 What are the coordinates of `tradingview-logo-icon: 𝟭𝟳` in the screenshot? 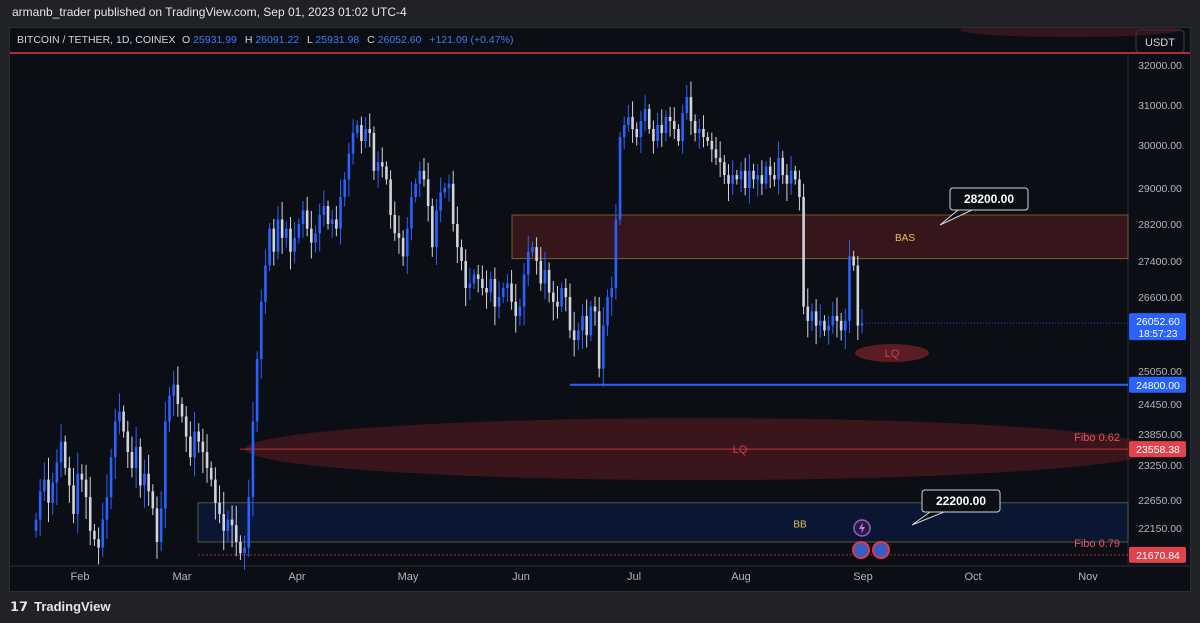 It's located at (19, 606).